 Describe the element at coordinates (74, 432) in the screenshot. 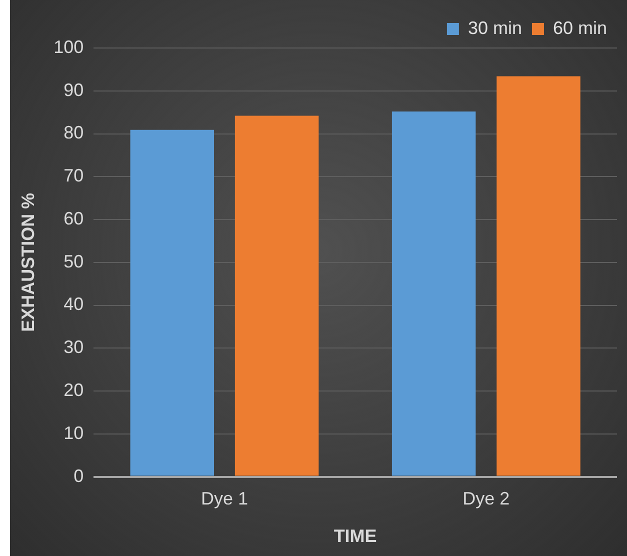

I see `y-tick-label: 10` at that location.